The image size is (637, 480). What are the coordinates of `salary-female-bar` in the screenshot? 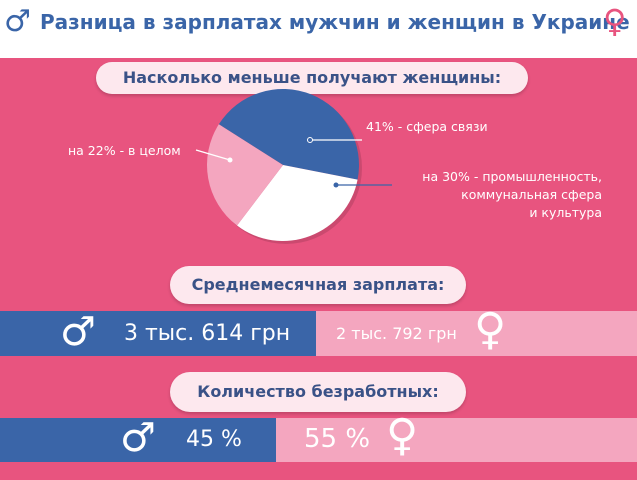 It's located at (476, 333).